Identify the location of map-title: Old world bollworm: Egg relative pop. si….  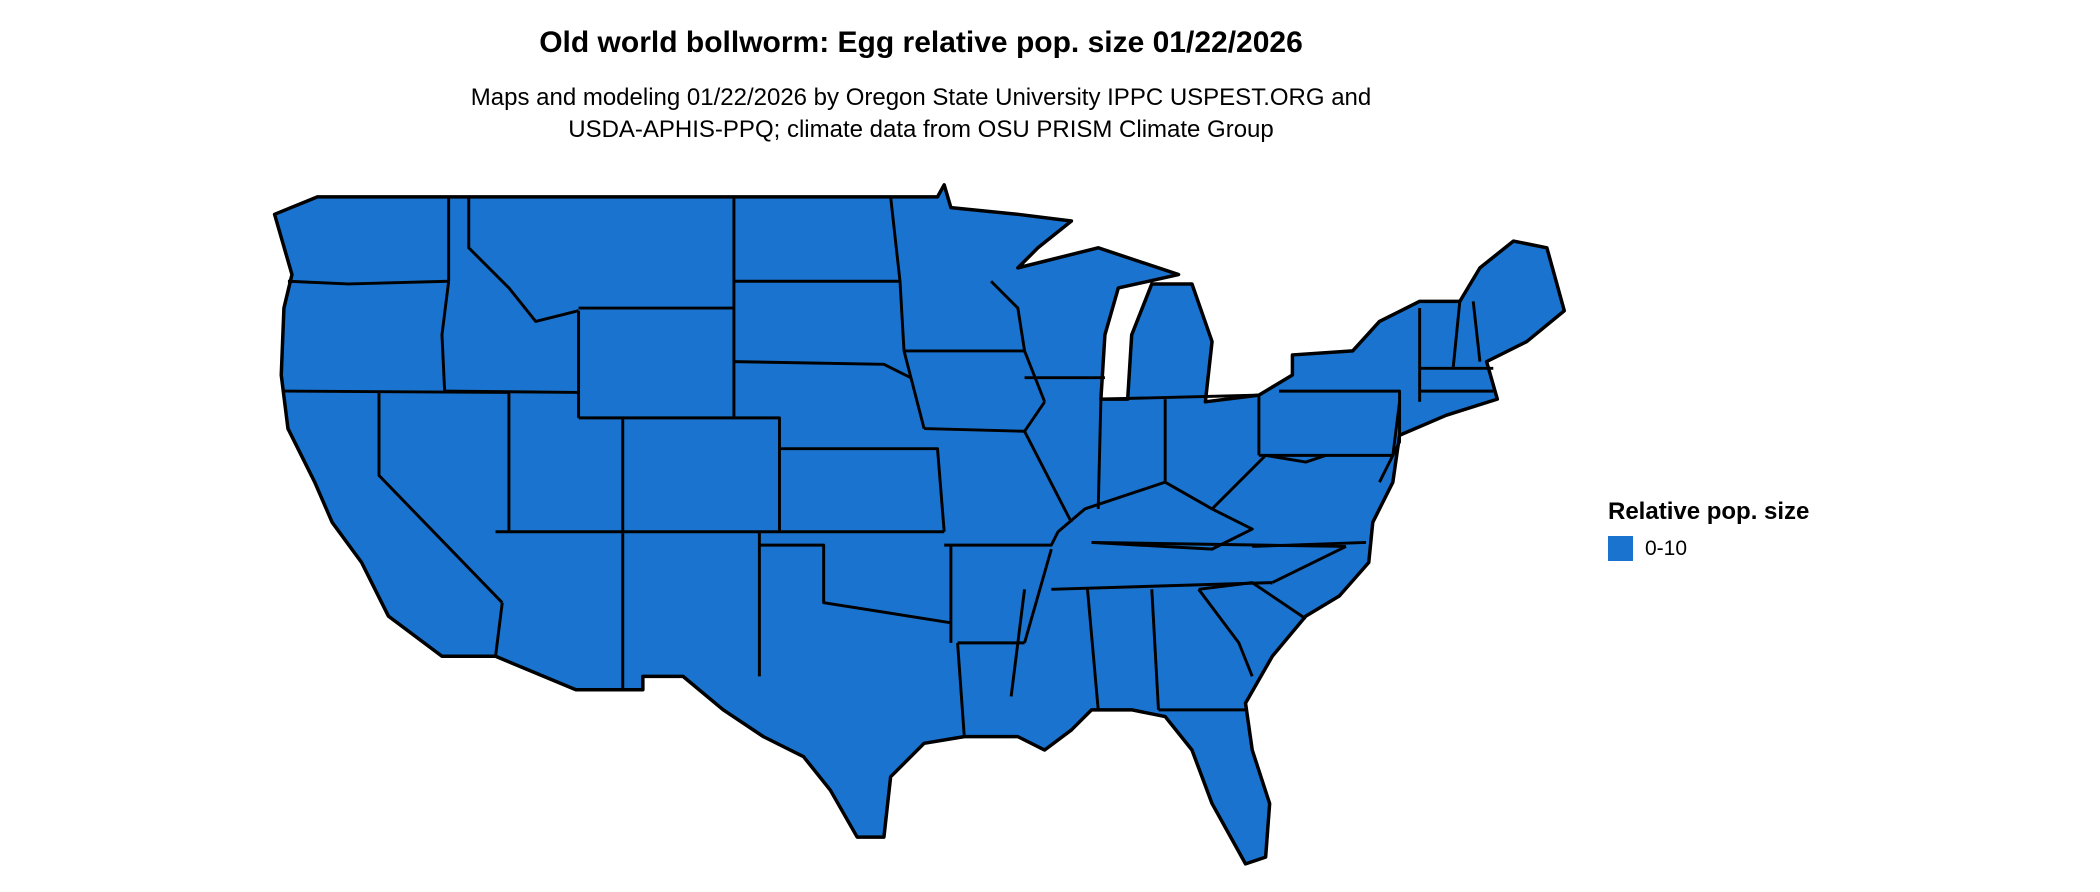
(921, 42).